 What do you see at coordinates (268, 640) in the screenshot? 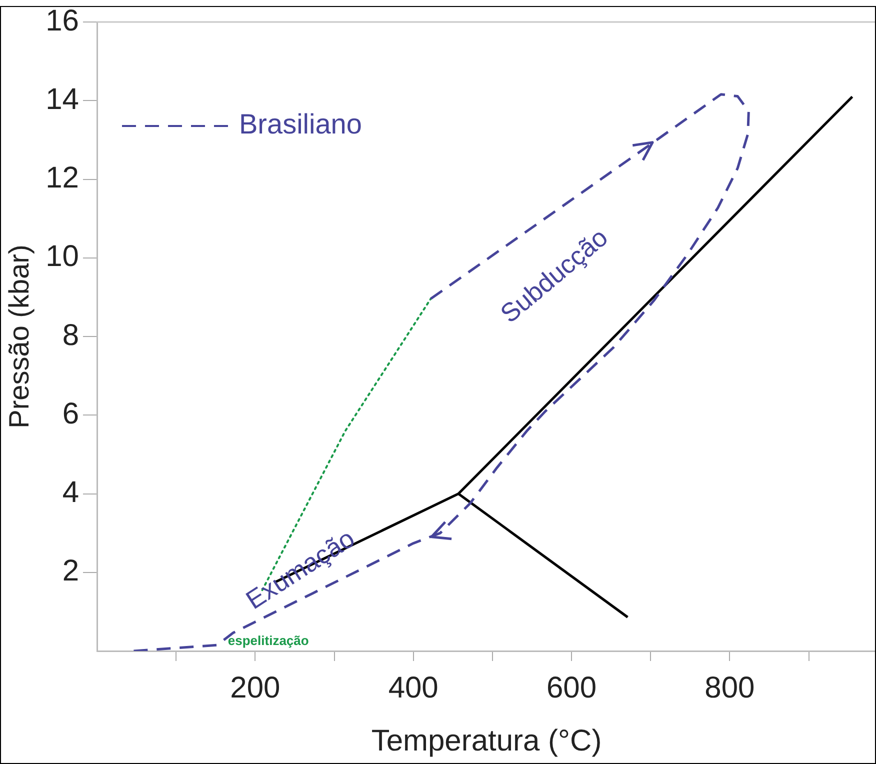
I see `annotation: espelitização` at bounding box center [268, 640].